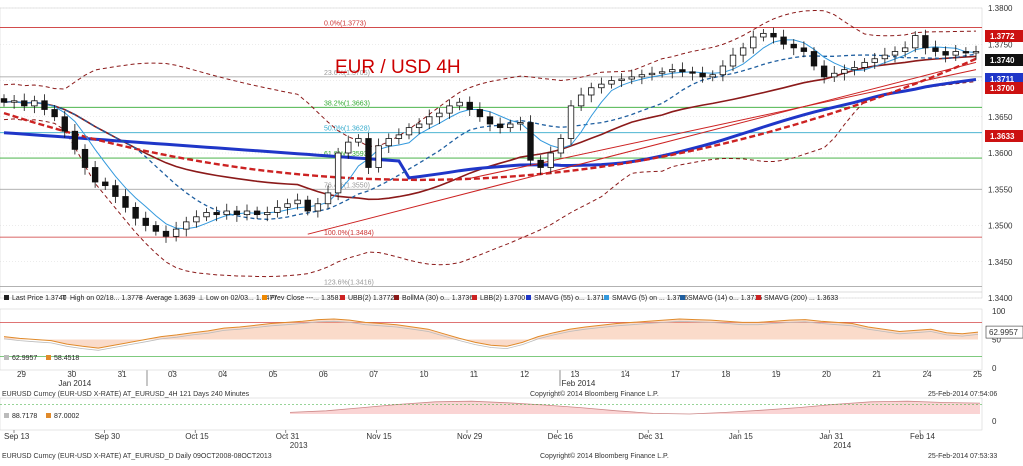 The width and height of the screenshot is (1023, 466). What do you see at coordinates (470, 436) in the screenshot?
I see `daily-x-tick-label: Nov 29` at bounding box center [470, 436].